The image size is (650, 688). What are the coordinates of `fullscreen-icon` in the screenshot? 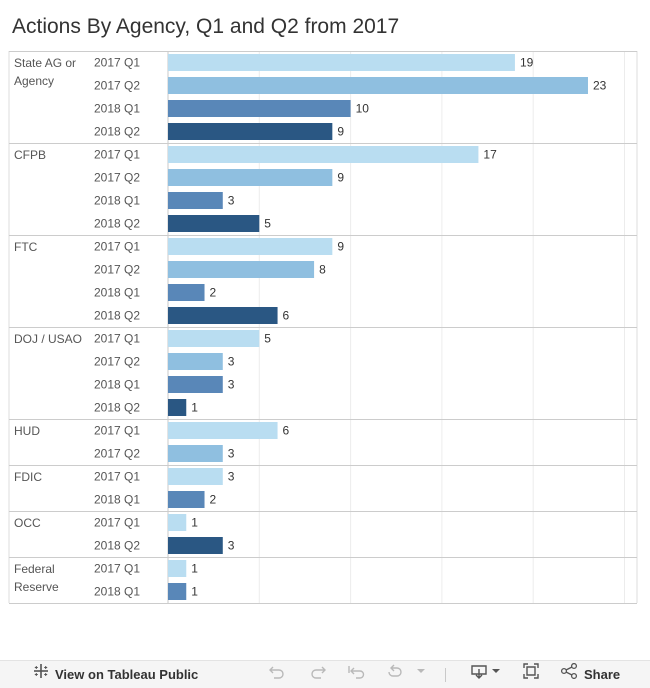 It's located at (531, 674).